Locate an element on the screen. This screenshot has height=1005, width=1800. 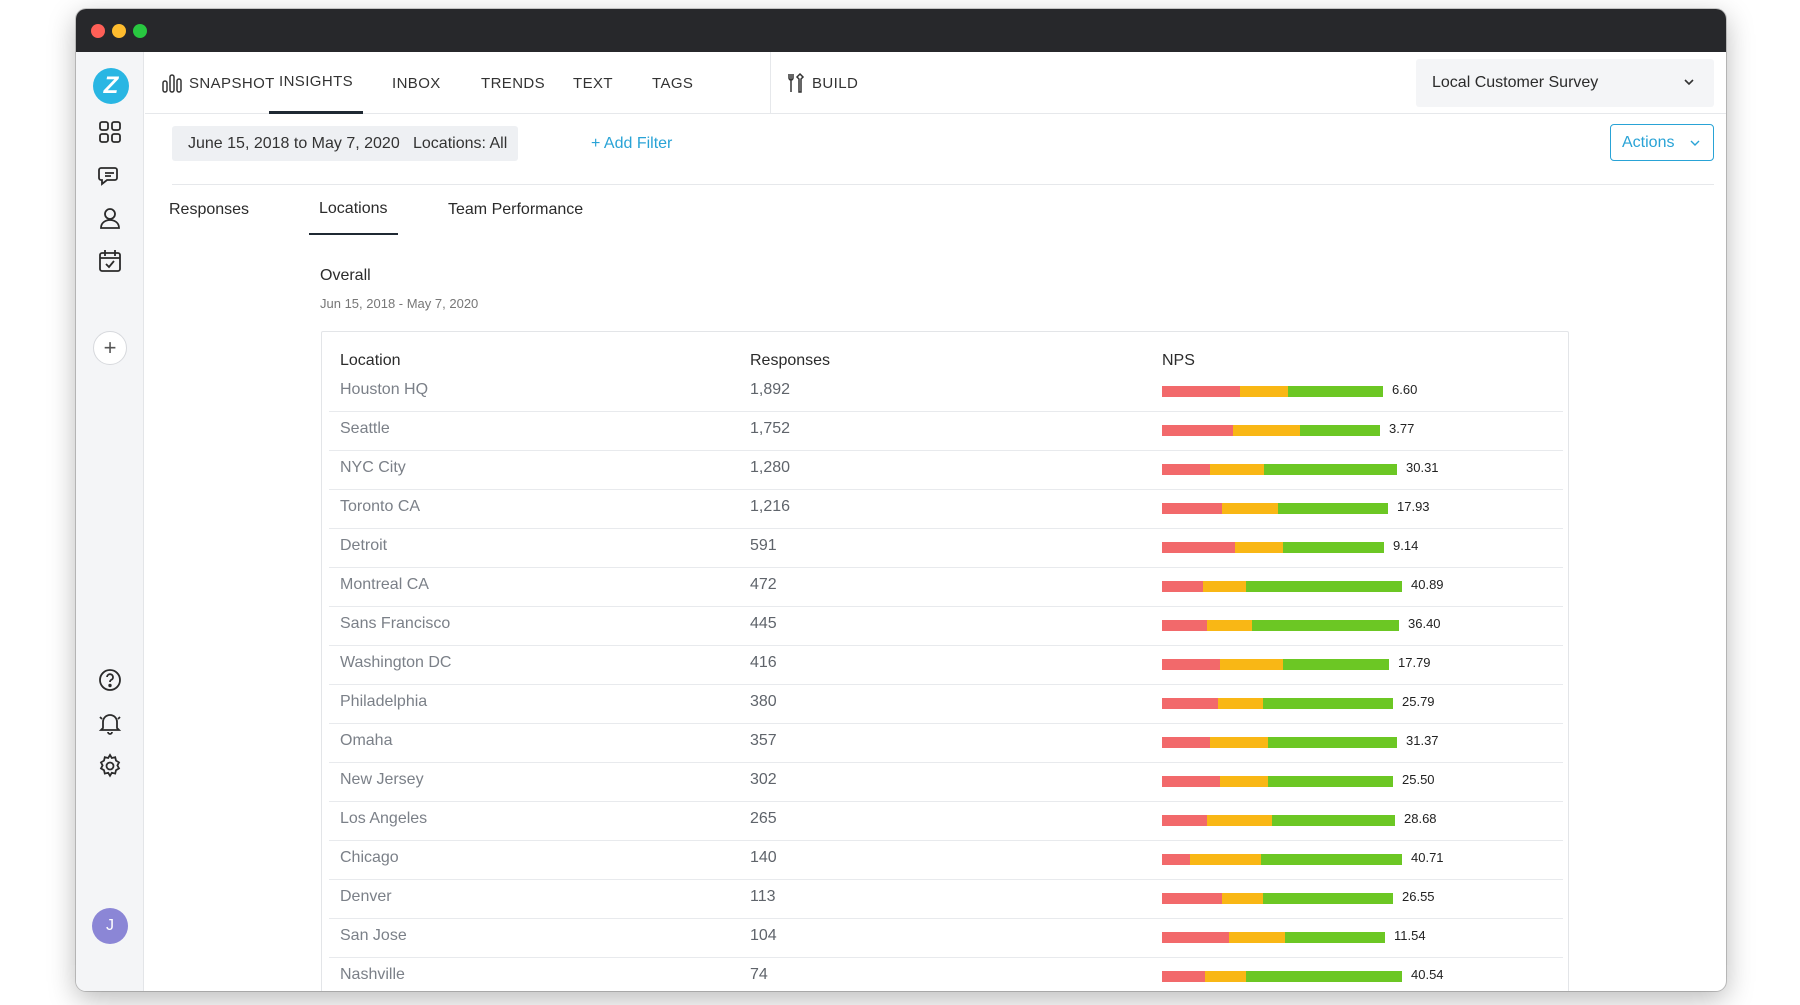
subtab-locations: Locations is located at coordinates (353, 209).